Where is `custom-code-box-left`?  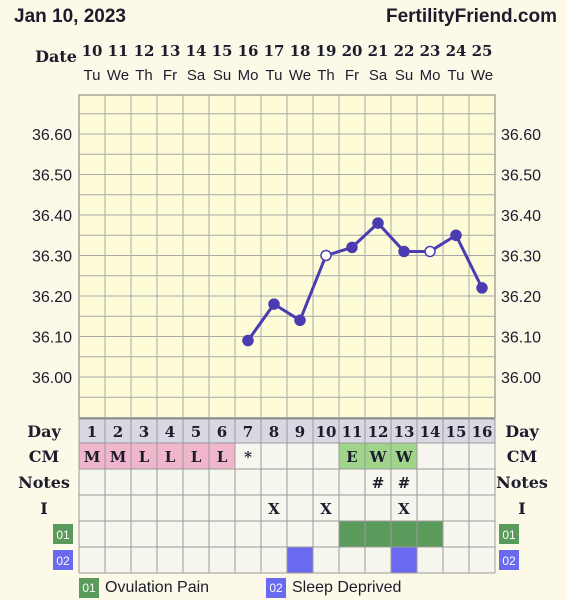 custom-code-box-left is located at coordinates (63, 534).